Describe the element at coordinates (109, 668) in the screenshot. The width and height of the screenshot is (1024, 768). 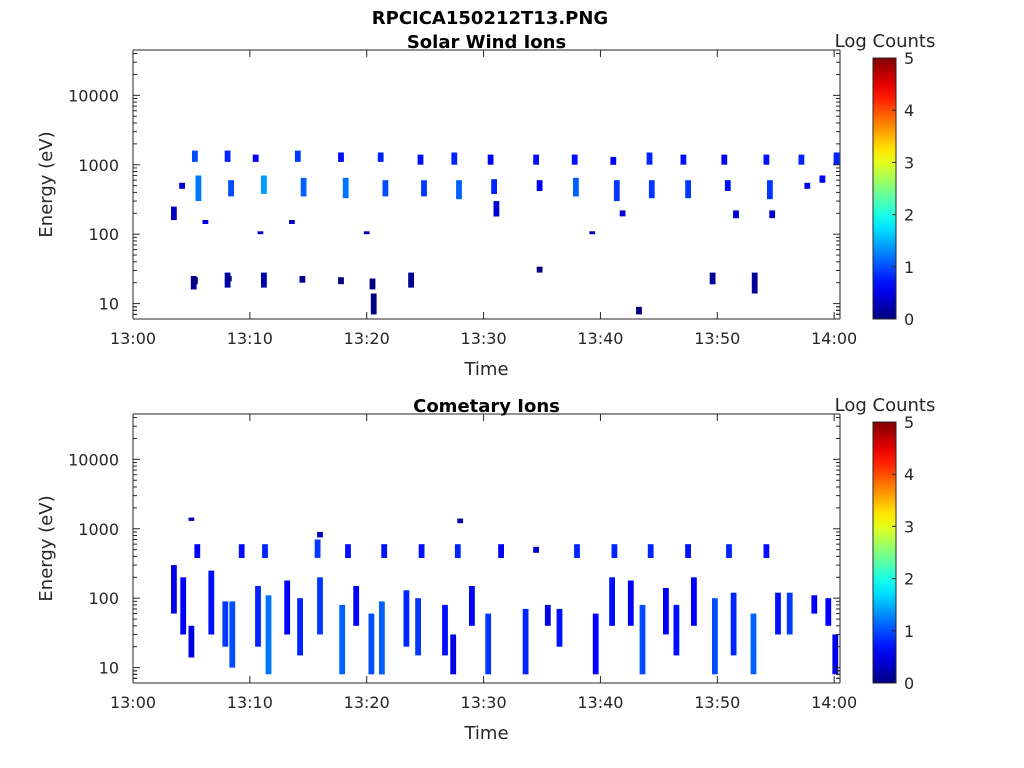
I see `y-tick-label: 10` at that location.